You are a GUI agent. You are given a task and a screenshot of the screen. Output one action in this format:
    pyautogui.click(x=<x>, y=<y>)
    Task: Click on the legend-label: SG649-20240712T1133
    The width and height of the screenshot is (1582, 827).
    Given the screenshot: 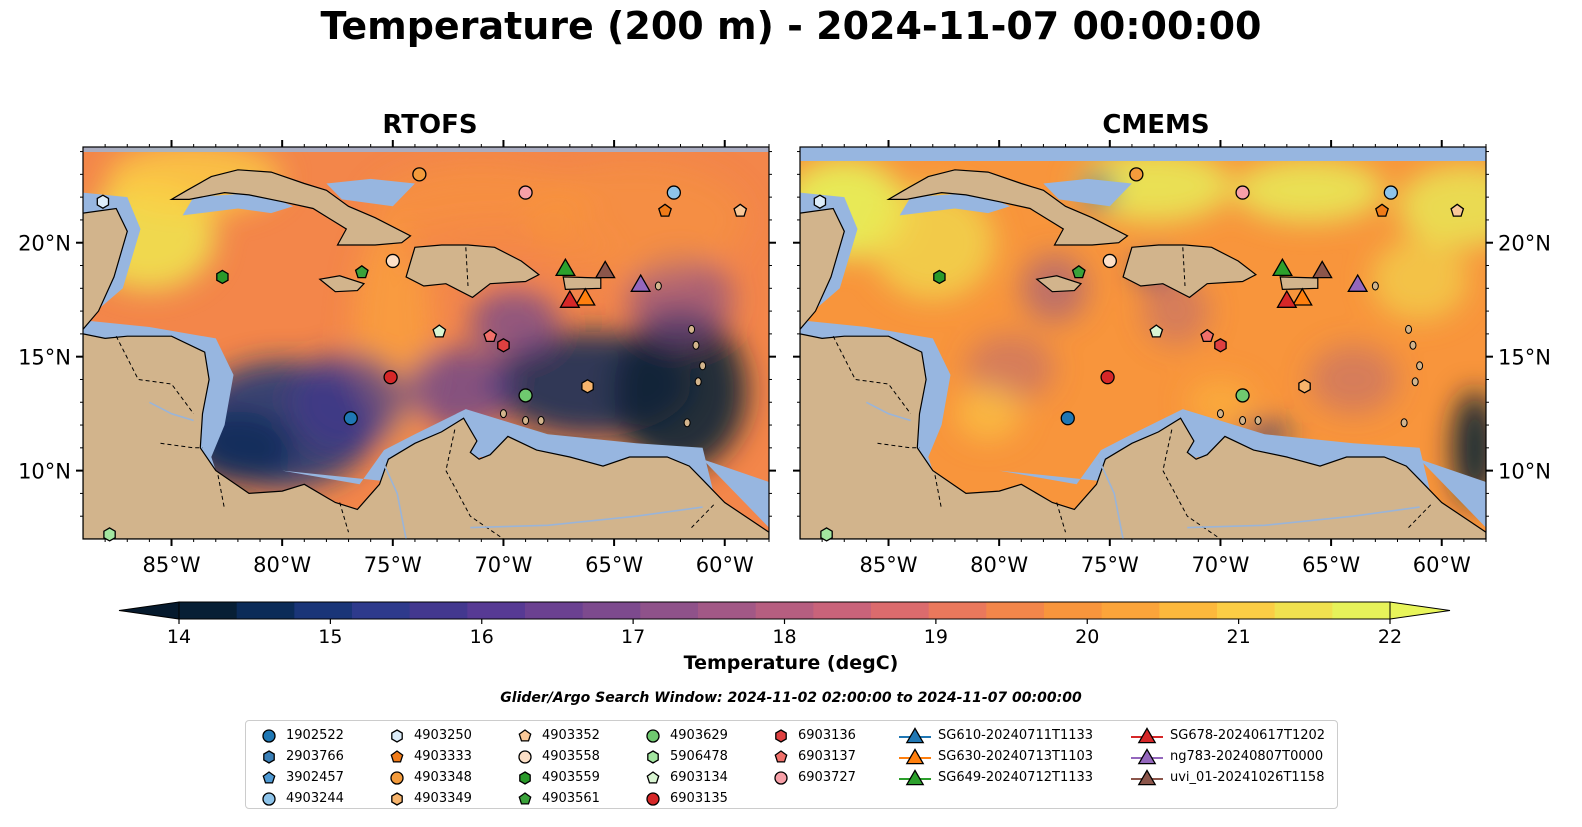 What is the action you would take?
    pyautogui.click(x=1016, y=777)
    